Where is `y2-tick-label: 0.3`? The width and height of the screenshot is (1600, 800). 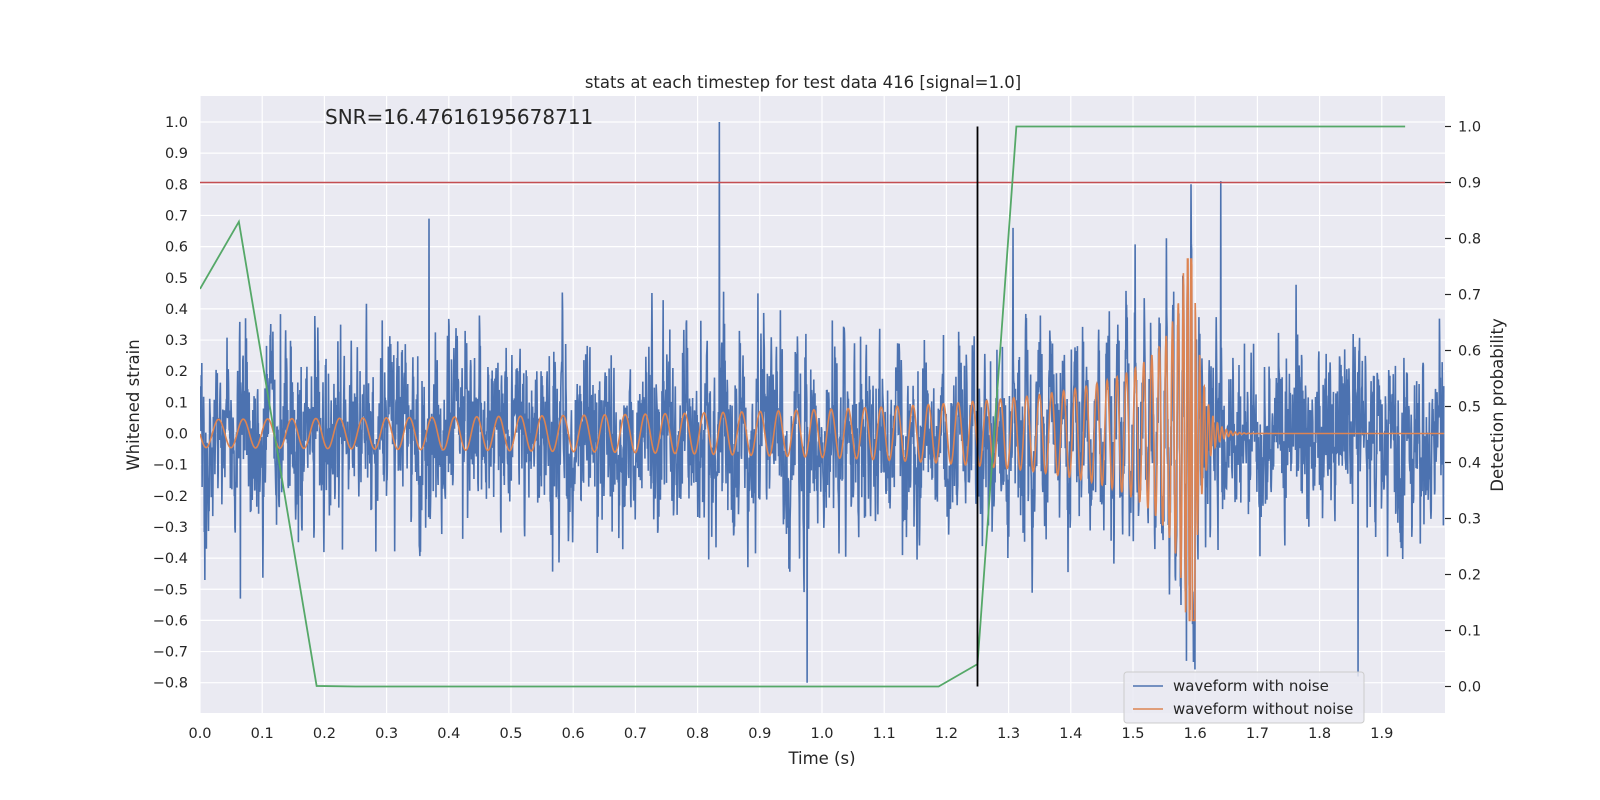 y2-tick-label: 0.3 is located at coordinates (1469, 520).